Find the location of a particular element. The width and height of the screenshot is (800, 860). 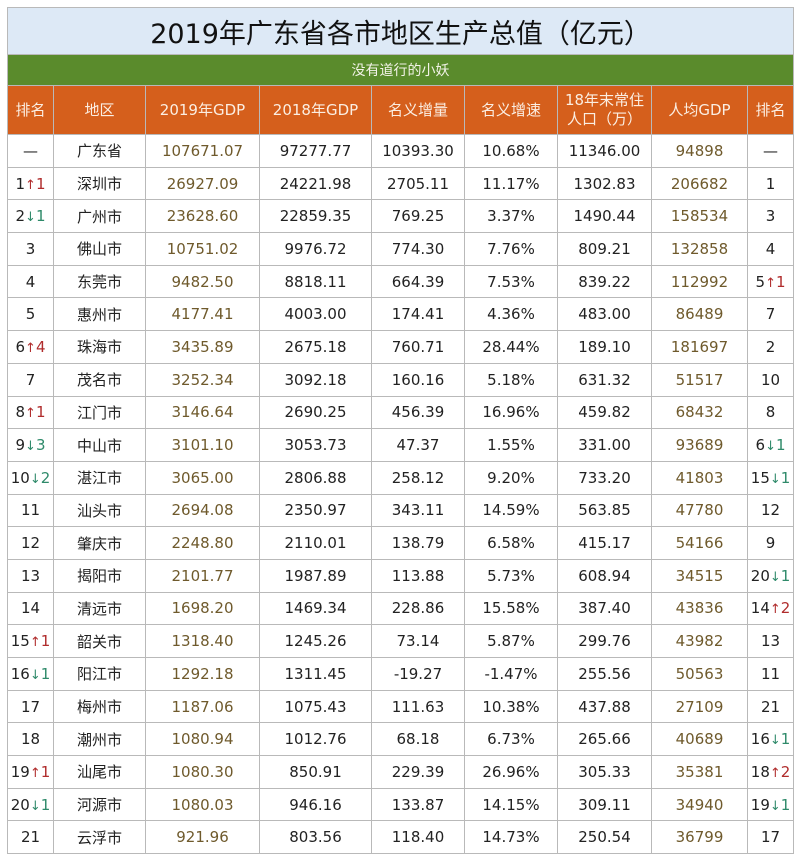

nominal-increase-cell: 760.71 is located at coordinates (418, 347).